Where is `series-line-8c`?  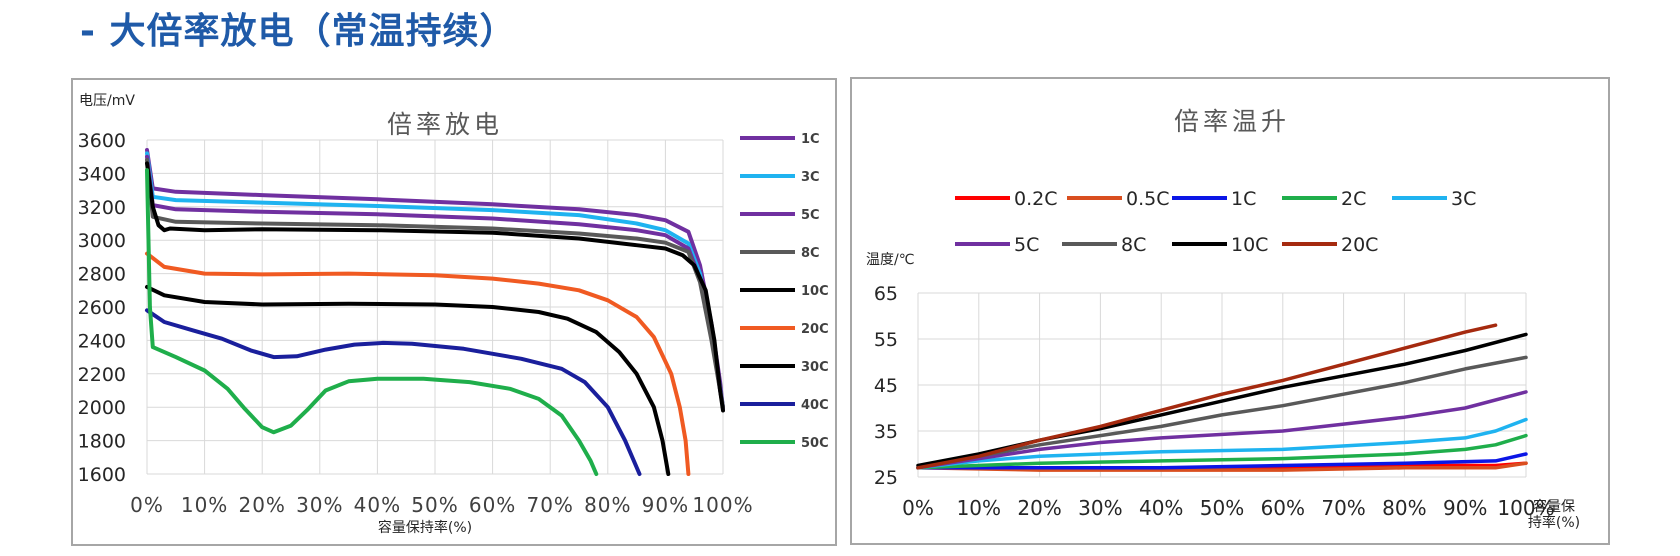 series-line-8c is located at coordinates (1222, 412).